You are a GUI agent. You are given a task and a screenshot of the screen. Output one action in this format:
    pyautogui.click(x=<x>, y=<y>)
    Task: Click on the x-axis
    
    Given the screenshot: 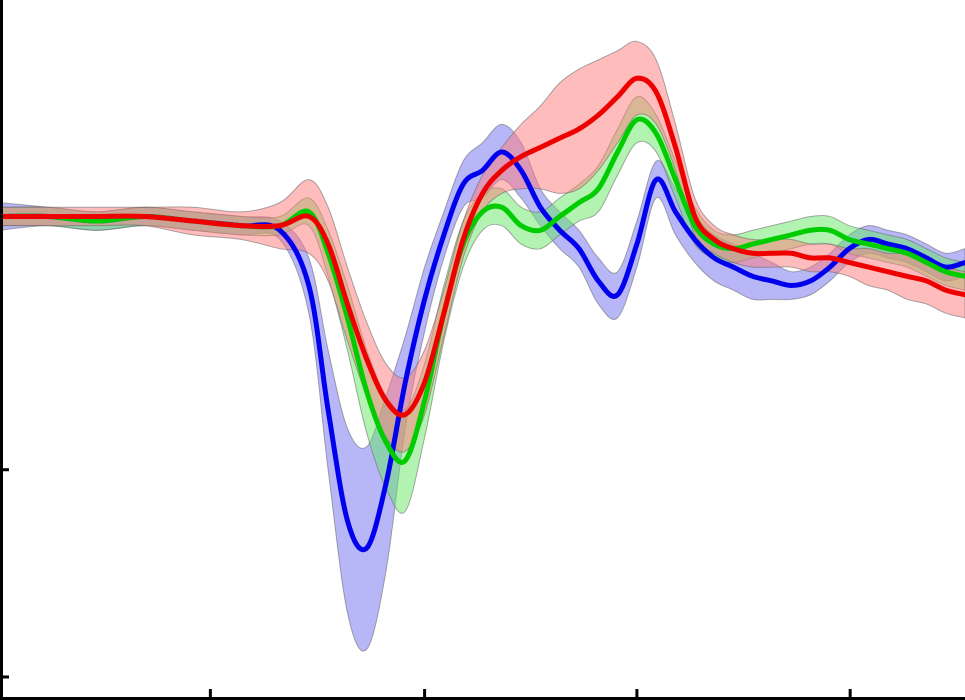 What is the action you would take?
    pyautogui.click(x=482, y=694)
    